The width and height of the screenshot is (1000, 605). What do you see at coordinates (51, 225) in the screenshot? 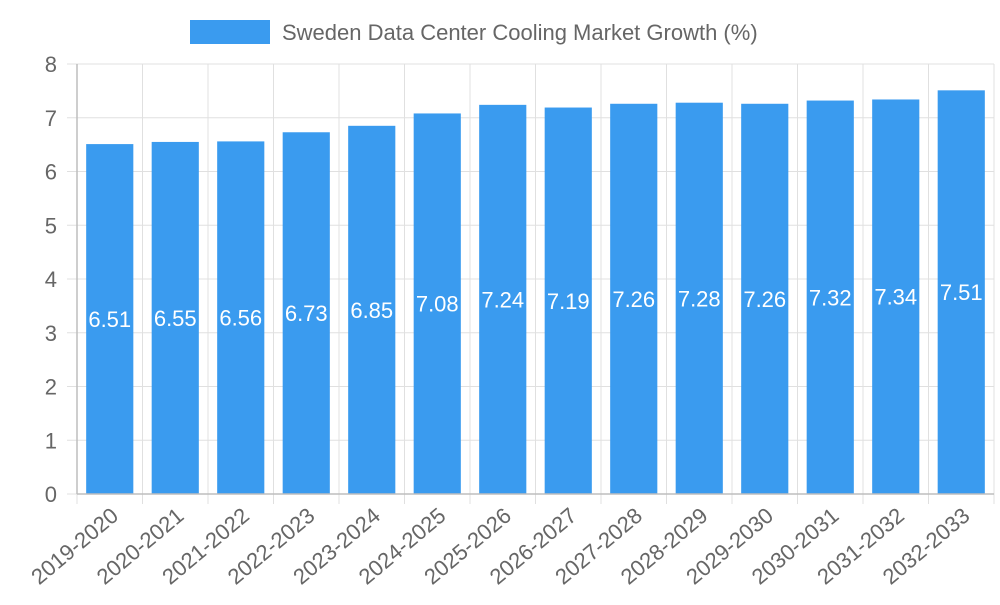
I see `y-tick-label: 5` at bounding box center [51, 225].